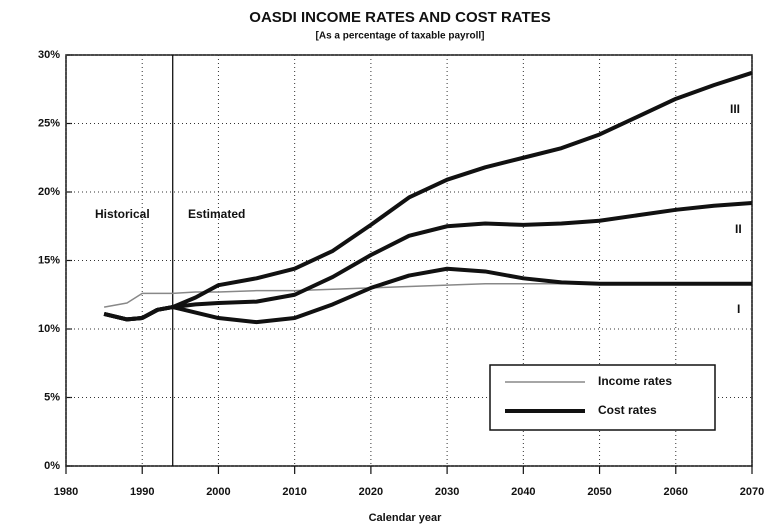 The image size is (769, 529). What do you see at coordinates (602, 397) in the screenshot?
I see `legend-box` at bounding box center [602, 397].